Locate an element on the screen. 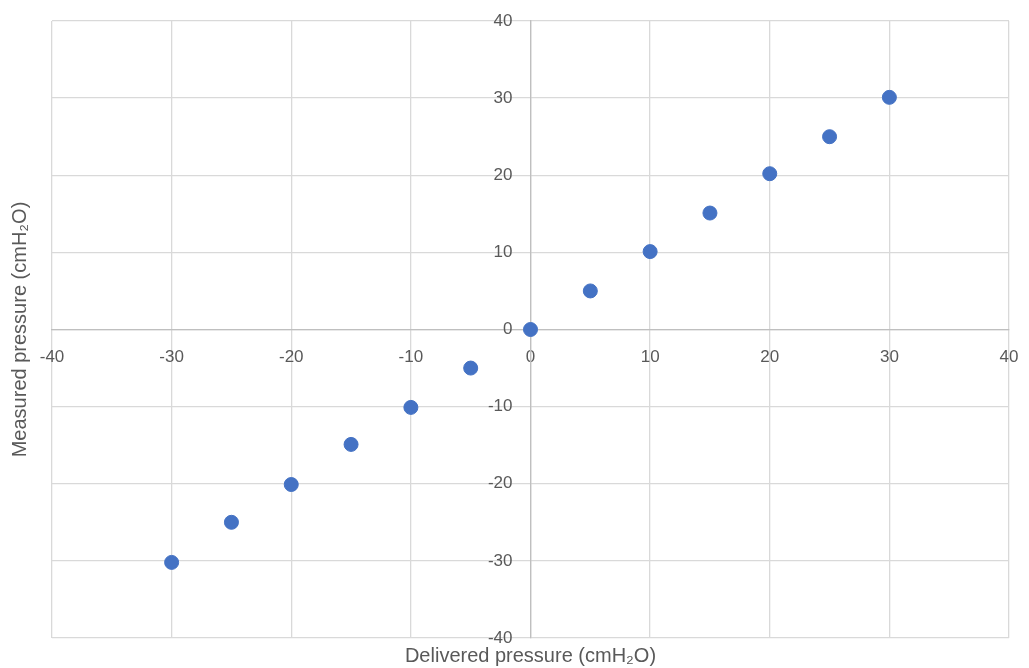 The width and height of the screenshot is (1029, 668). y-axis-title: Measured pressure (cmH₂O) is located at coordinates (18, 329).